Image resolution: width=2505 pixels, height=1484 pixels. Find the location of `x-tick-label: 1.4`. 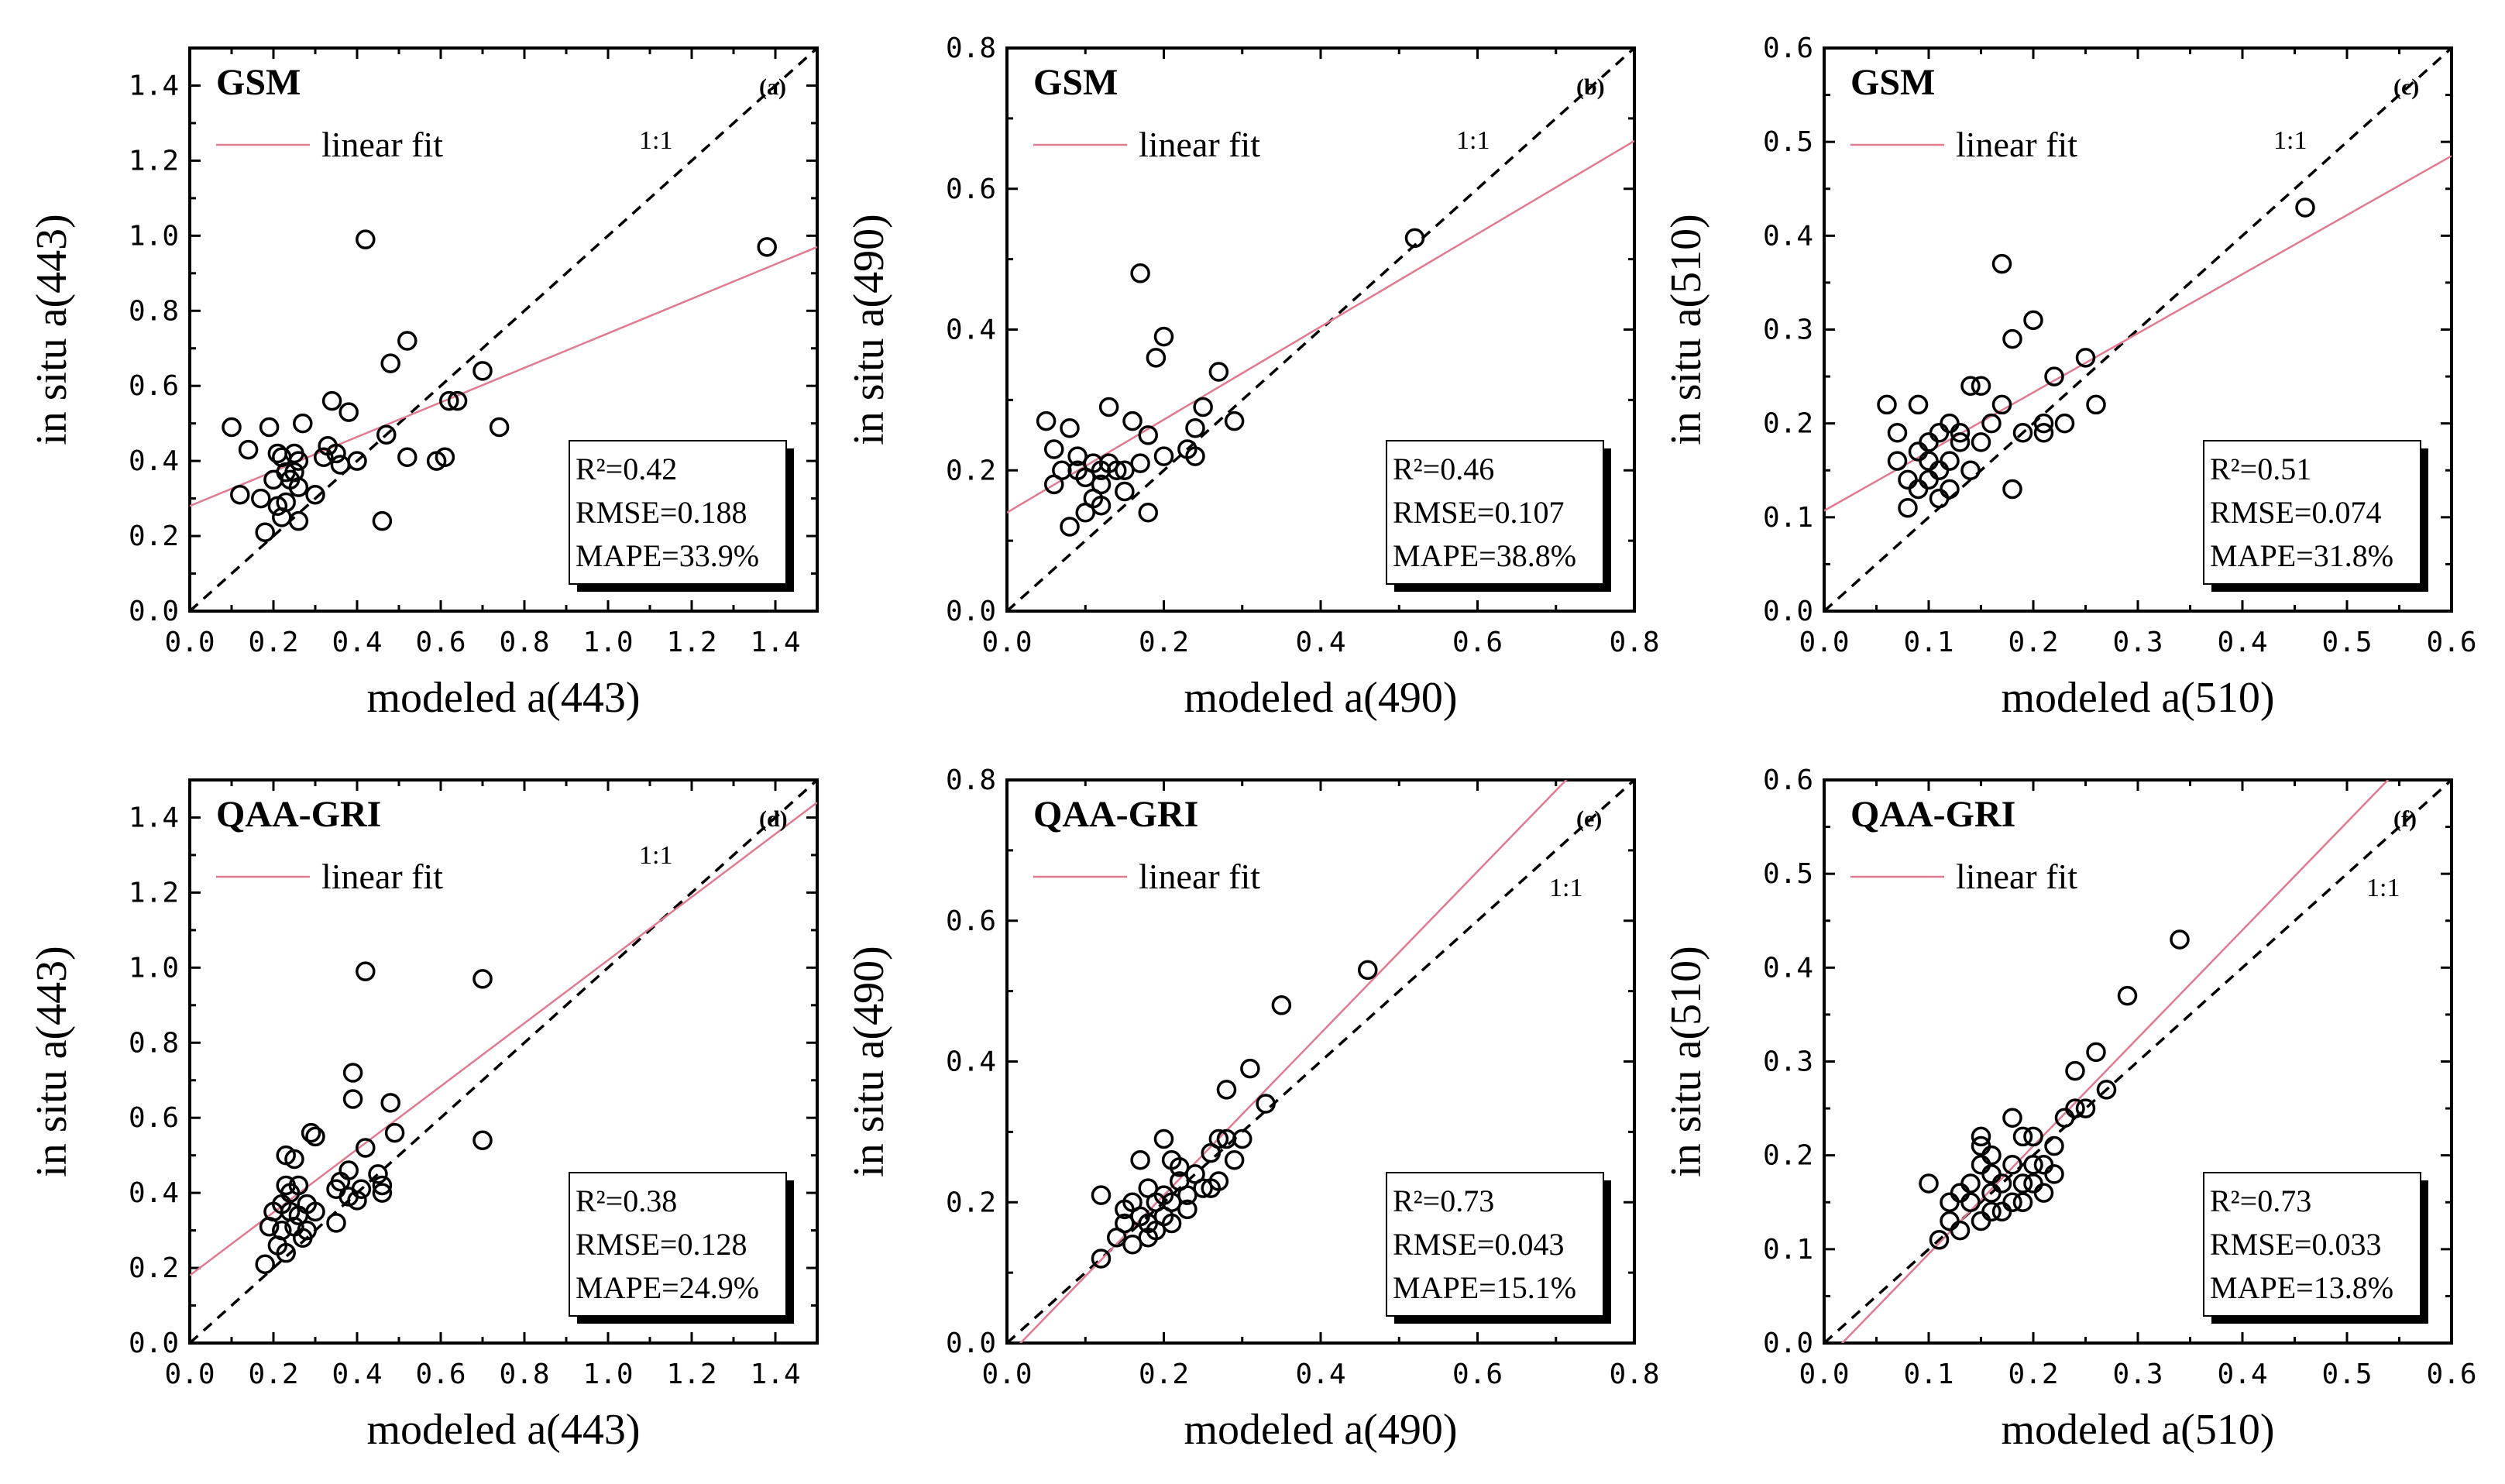

x-tick-label: 1.4 is located at coordinates (775, 1374).